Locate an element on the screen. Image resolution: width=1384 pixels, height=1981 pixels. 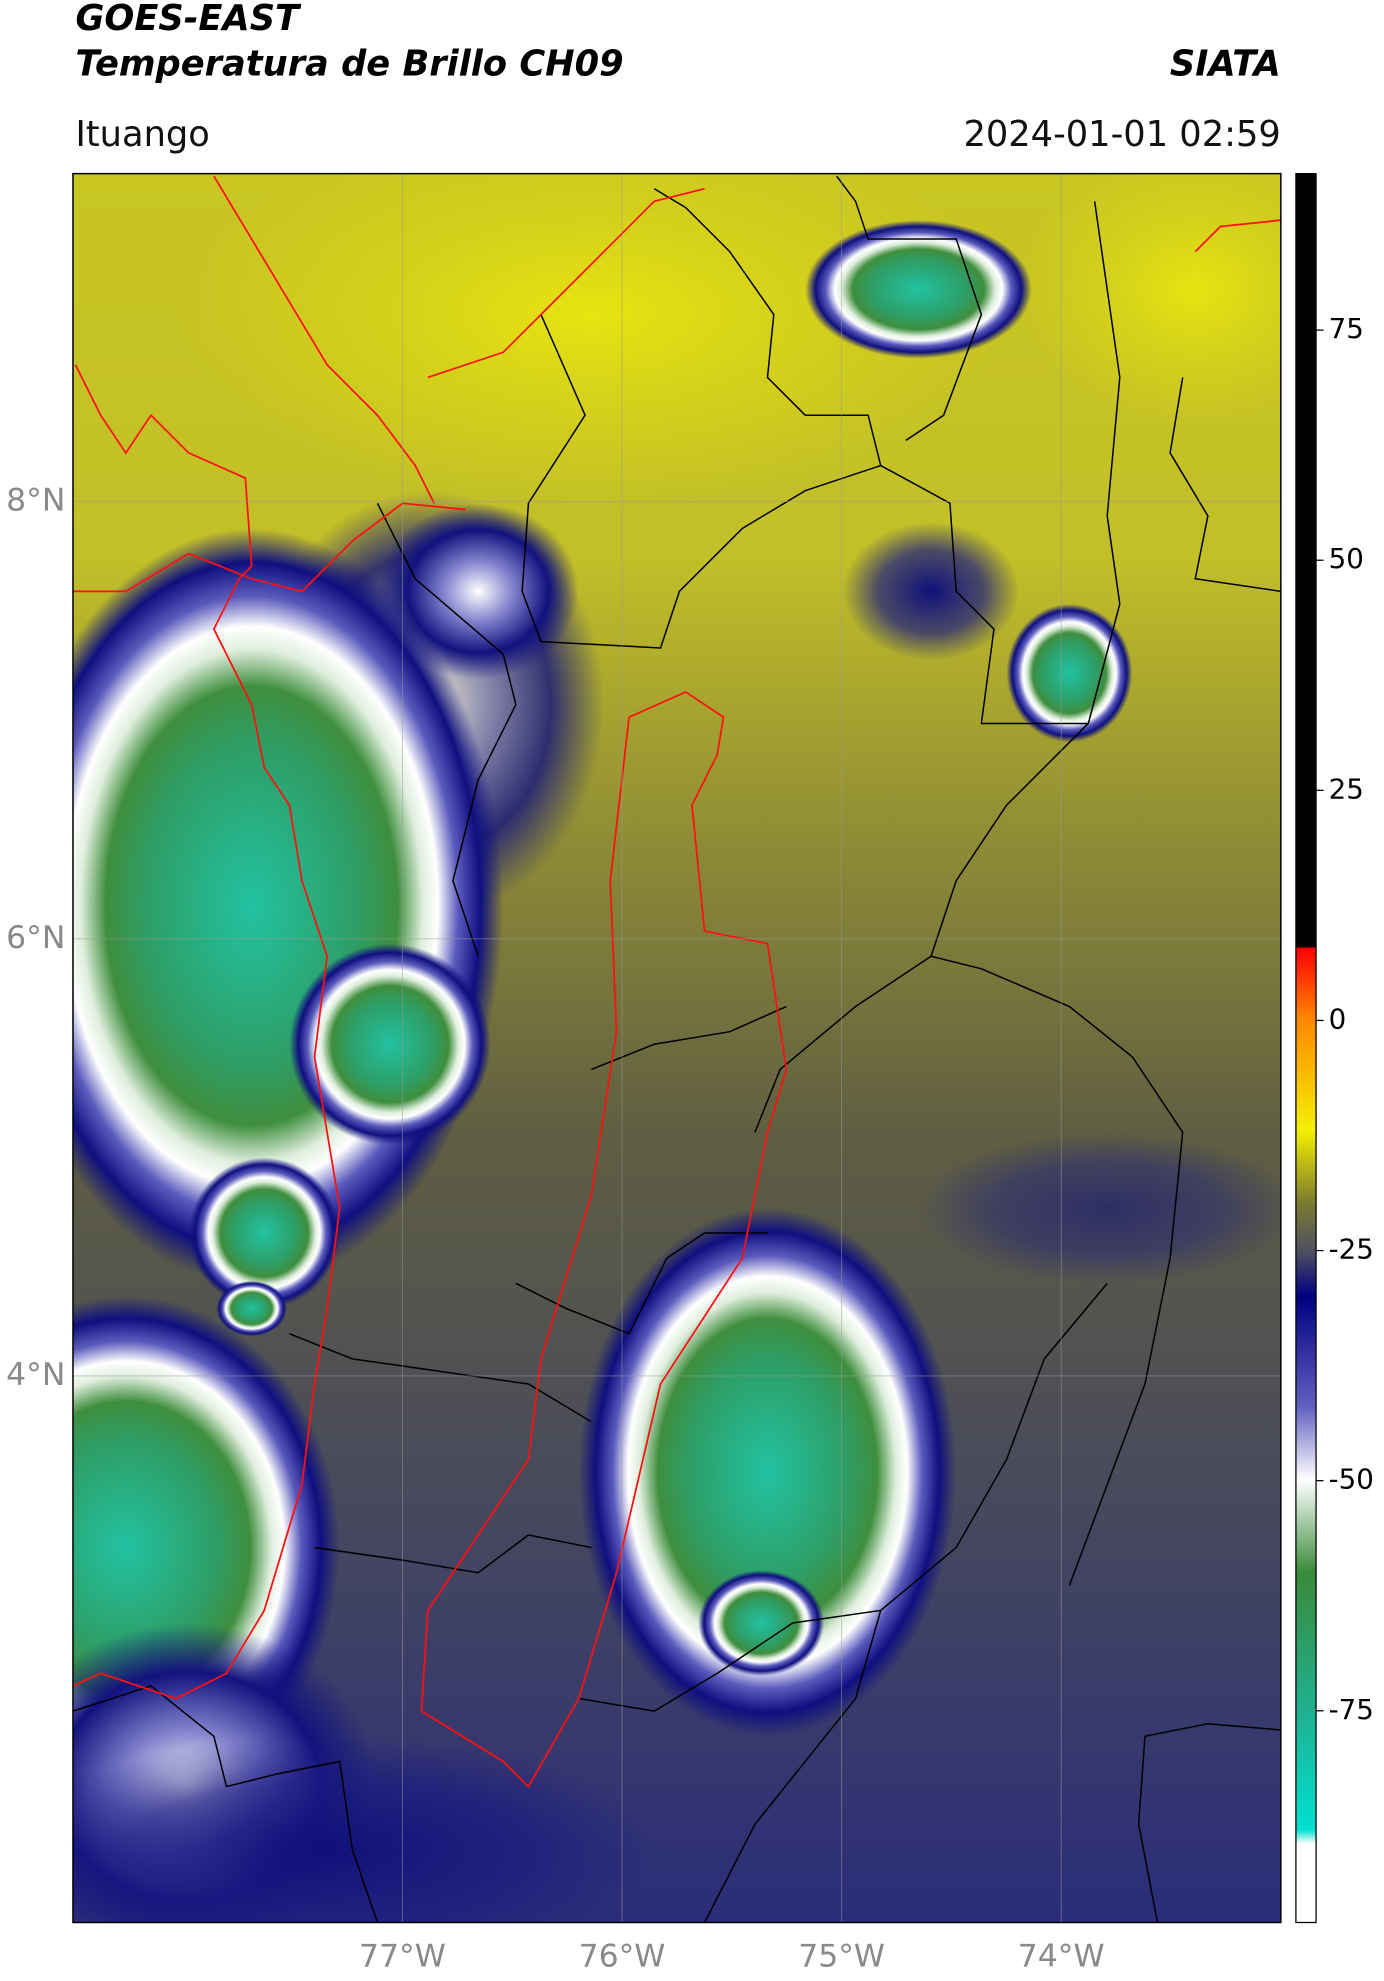
x-tick-label: 76°W is located at coordinates (622, 1957).